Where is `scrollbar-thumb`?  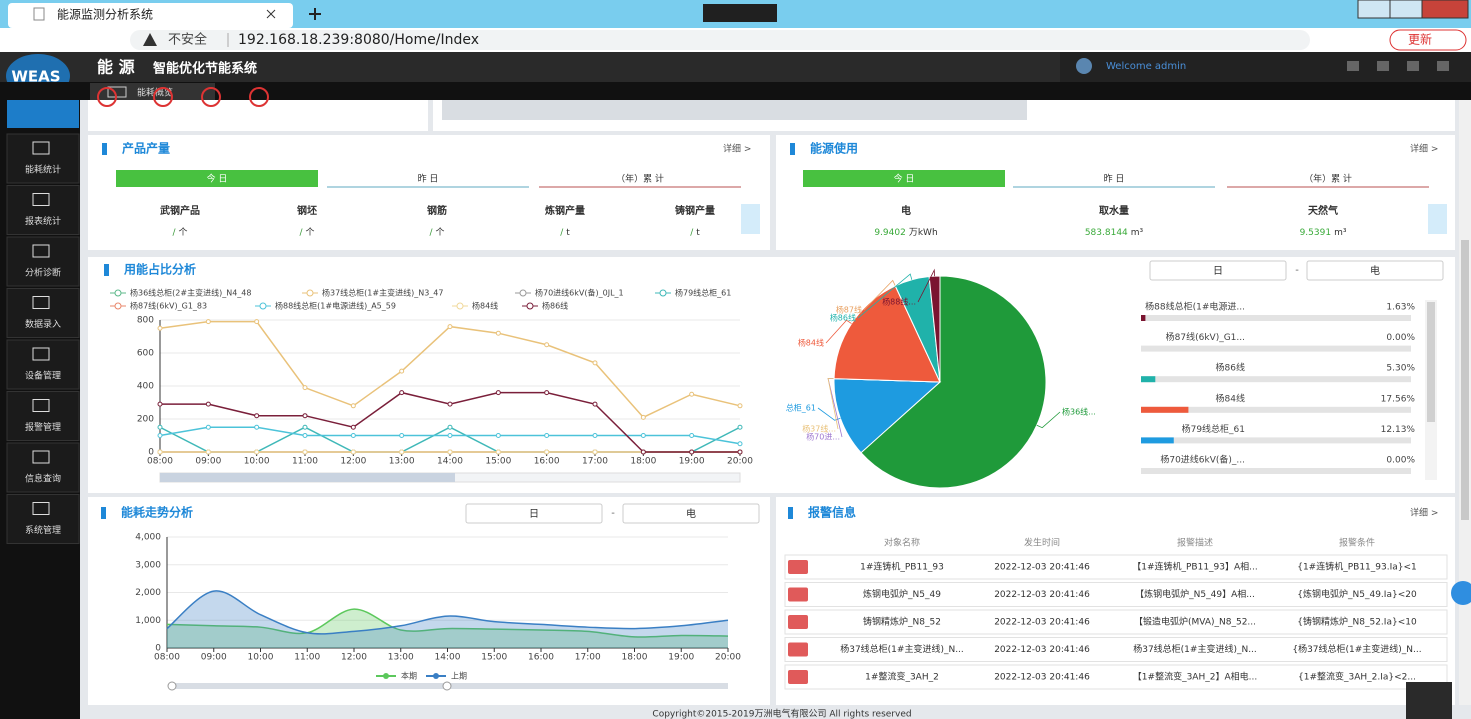 scrollbar-thumb is located at coordinates (1465, 380).